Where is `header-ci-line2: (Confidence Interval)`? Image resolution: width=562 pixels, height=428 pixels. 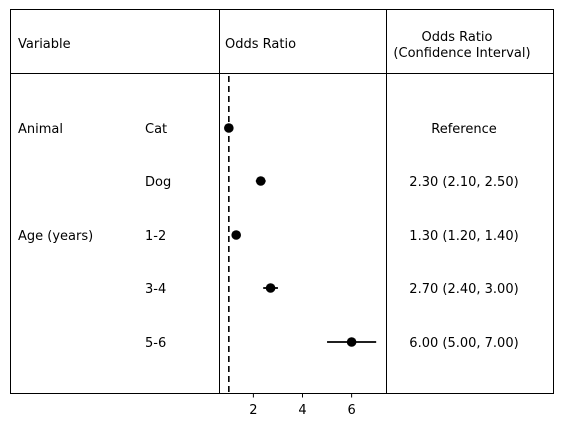
header-ci-line2: (Confidence Interval) is located at coordinates (461, 53).